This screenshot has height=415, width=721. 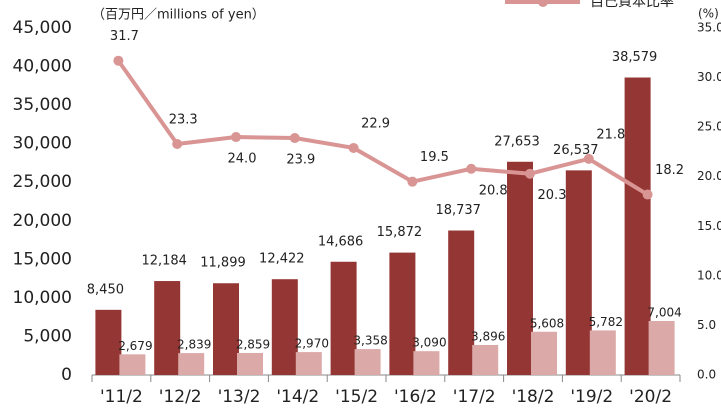 What do you see at coordinates (664, 312) in the screenshot?
I see `bar-value-label: 7,004` at bounding box center [664, 312].